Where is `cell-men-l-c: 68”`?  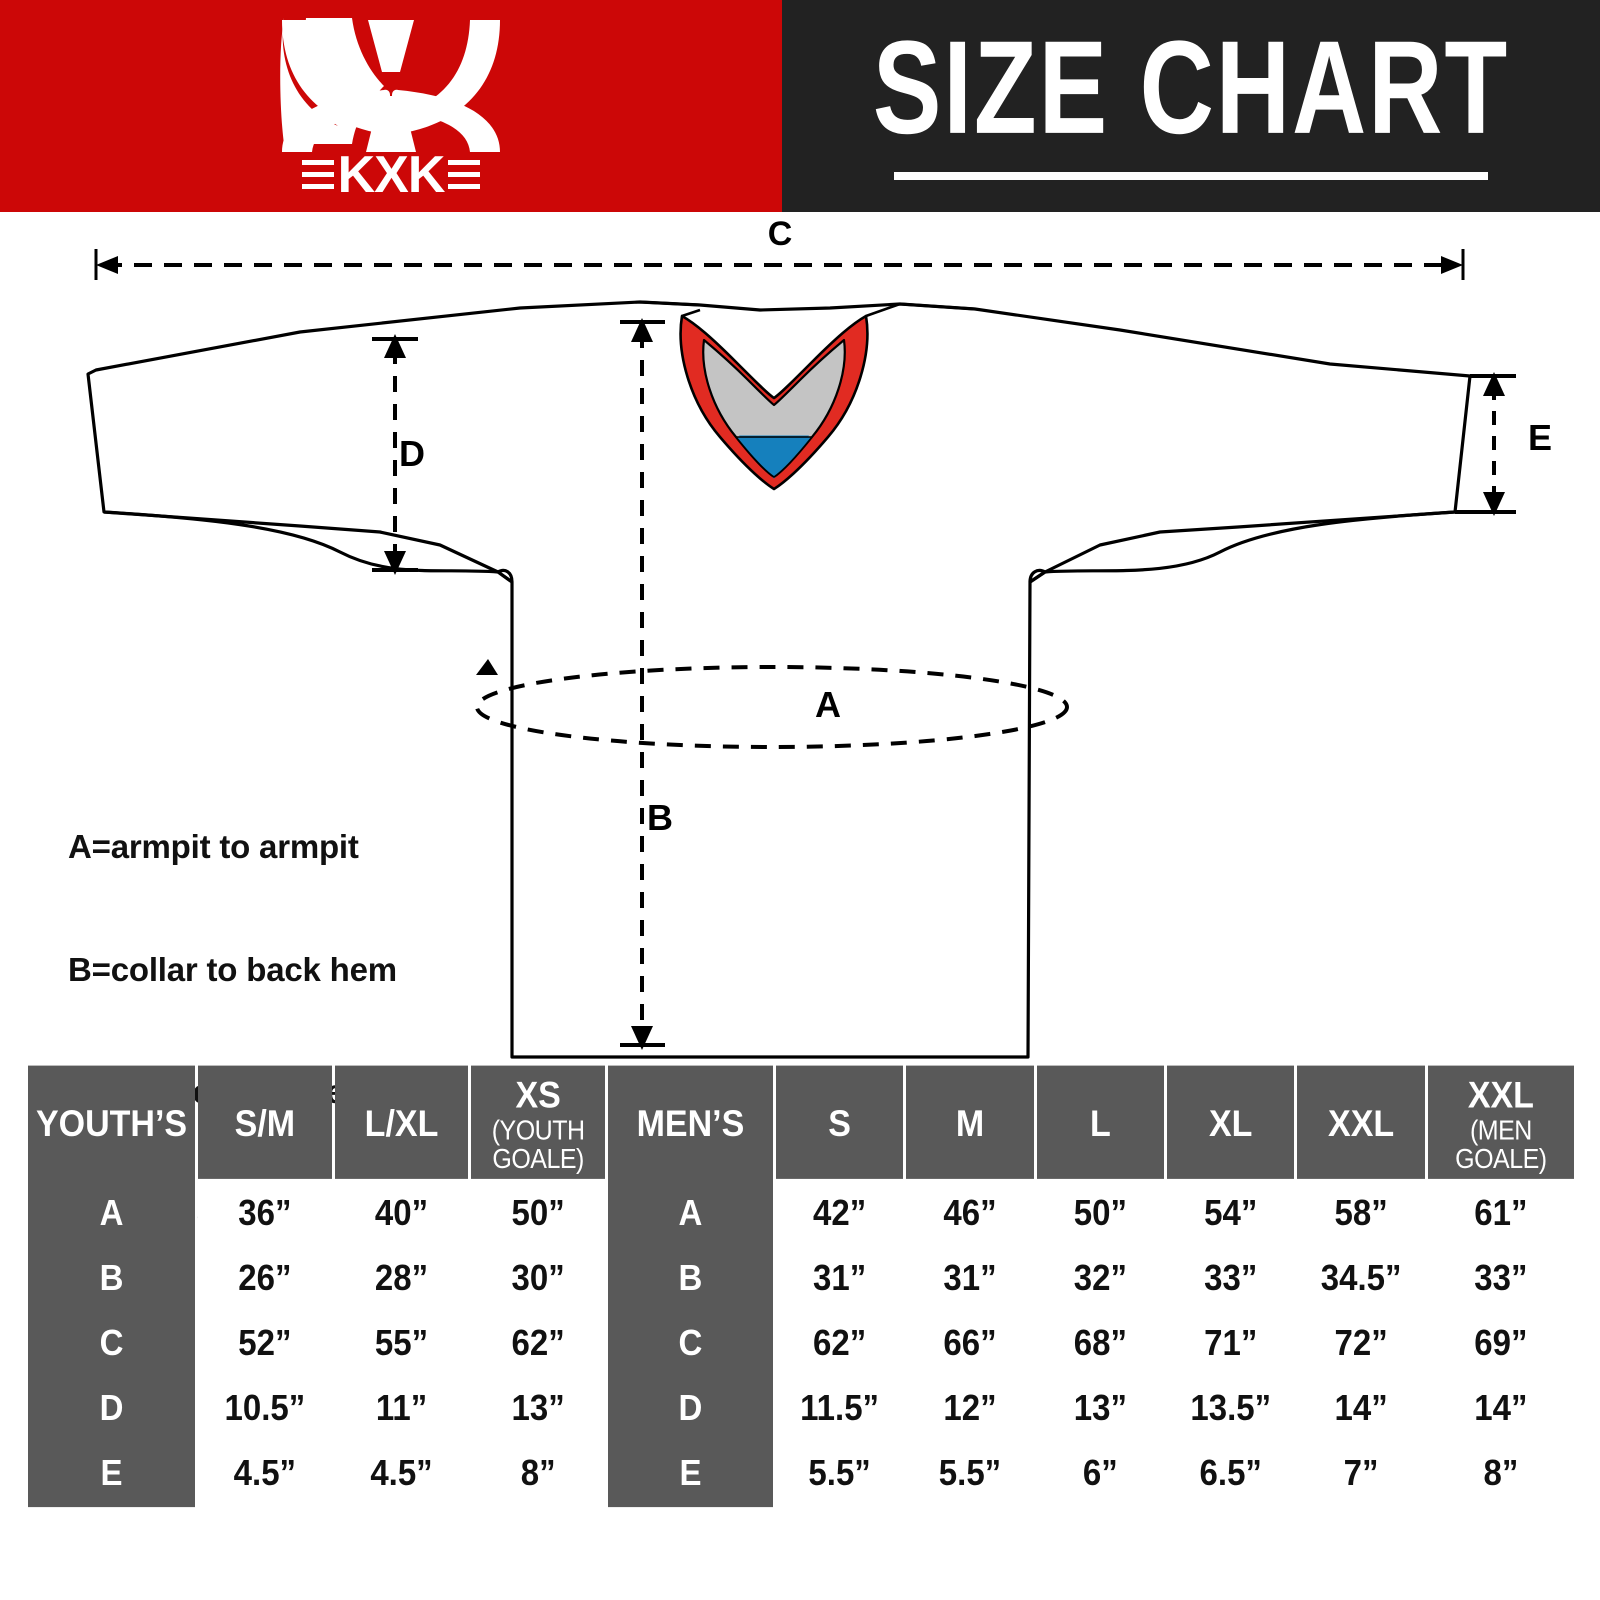 cell-men-l-c: 68” is located at coordinates (1100, 1343).